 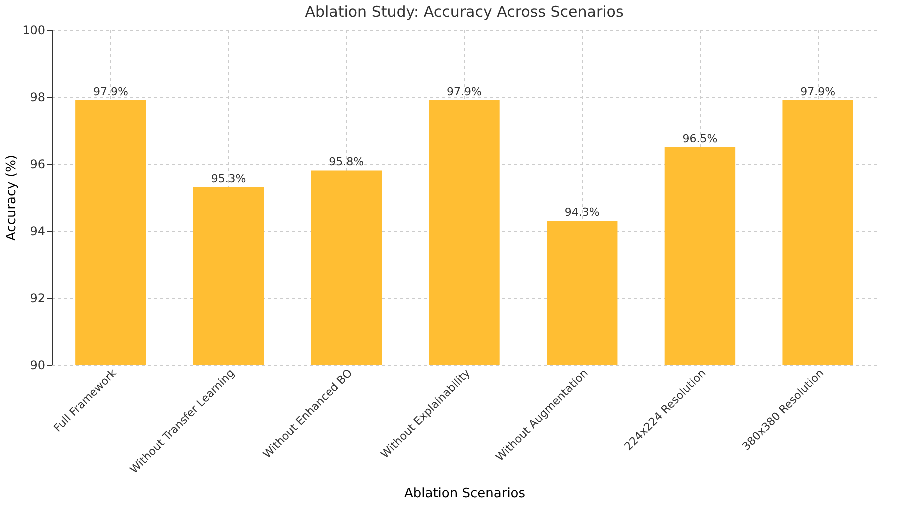 What do you see at coordinates (700, 139) in the screenshot?
I see `data-label: 96.5%` at bounding box center [700, 139].